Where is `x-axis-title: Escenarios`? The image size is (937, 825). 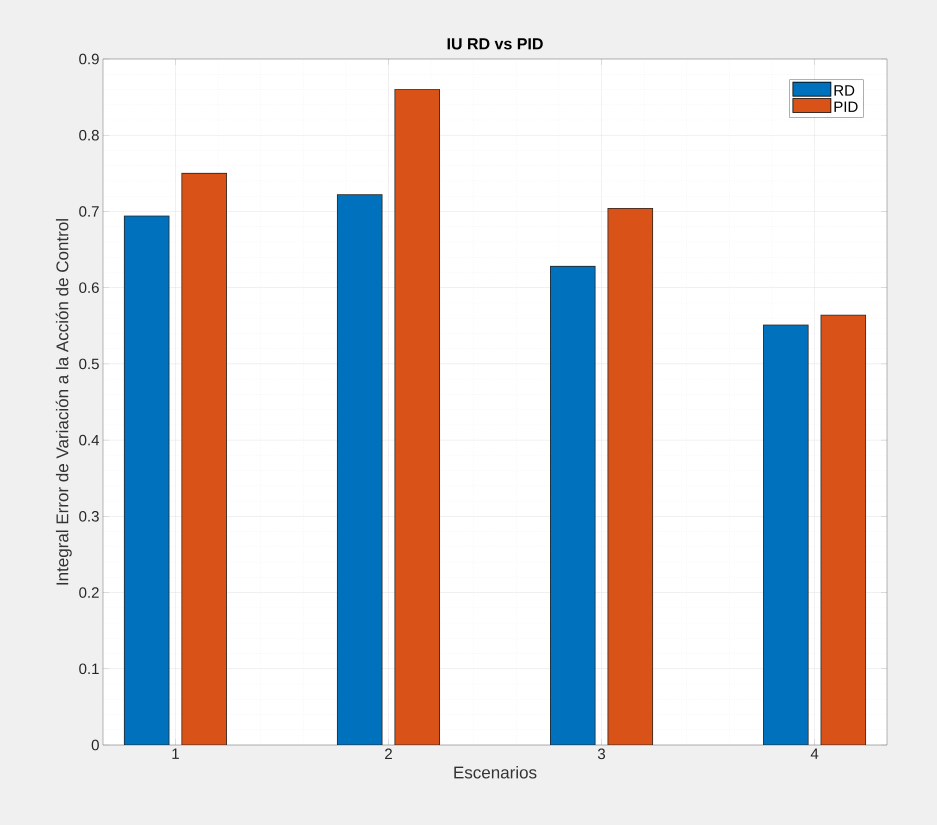 x-axis-title: Escenarios is located at coordinates (495, 772).